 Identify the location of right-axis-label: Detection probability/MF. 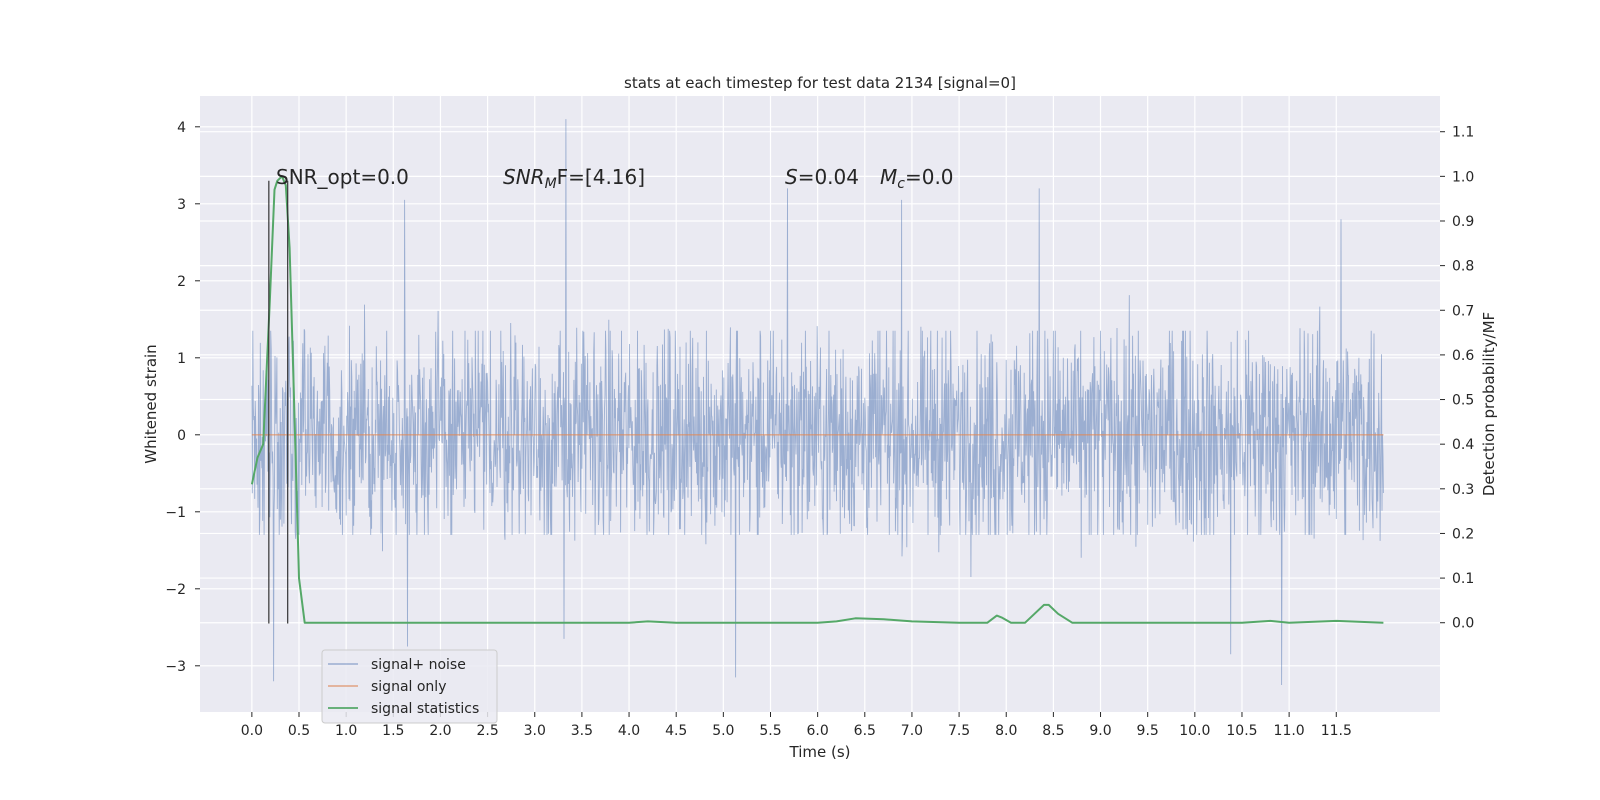
(1489, 404).